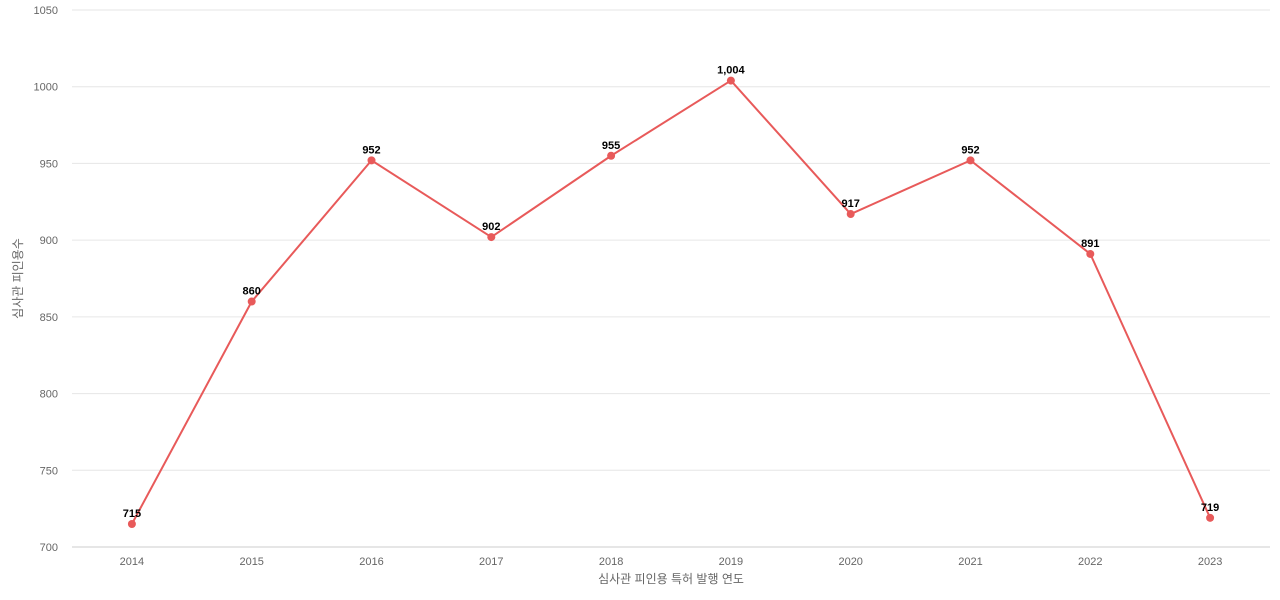  What do you see at coordinates (252, 292) in the screenshot?
I see `data-label: 860` at bounding box center [252, 292].